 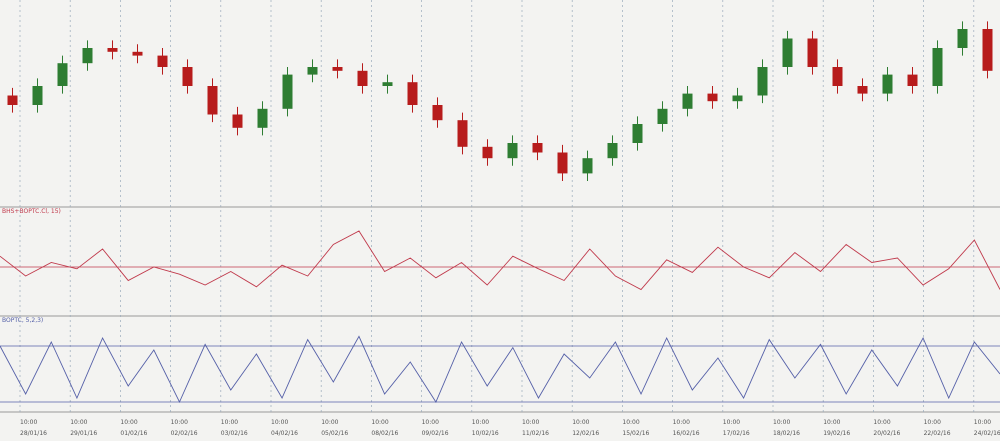 I want to click on x-tick-label: 24/02/16, so click(x=987, y=433).